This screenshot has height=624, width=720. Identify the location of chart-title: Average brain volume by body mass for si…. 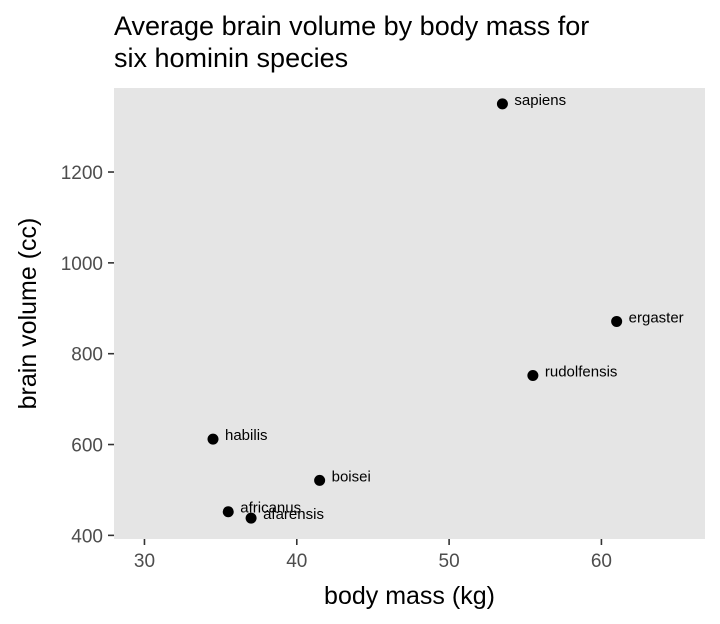
(404, 42).